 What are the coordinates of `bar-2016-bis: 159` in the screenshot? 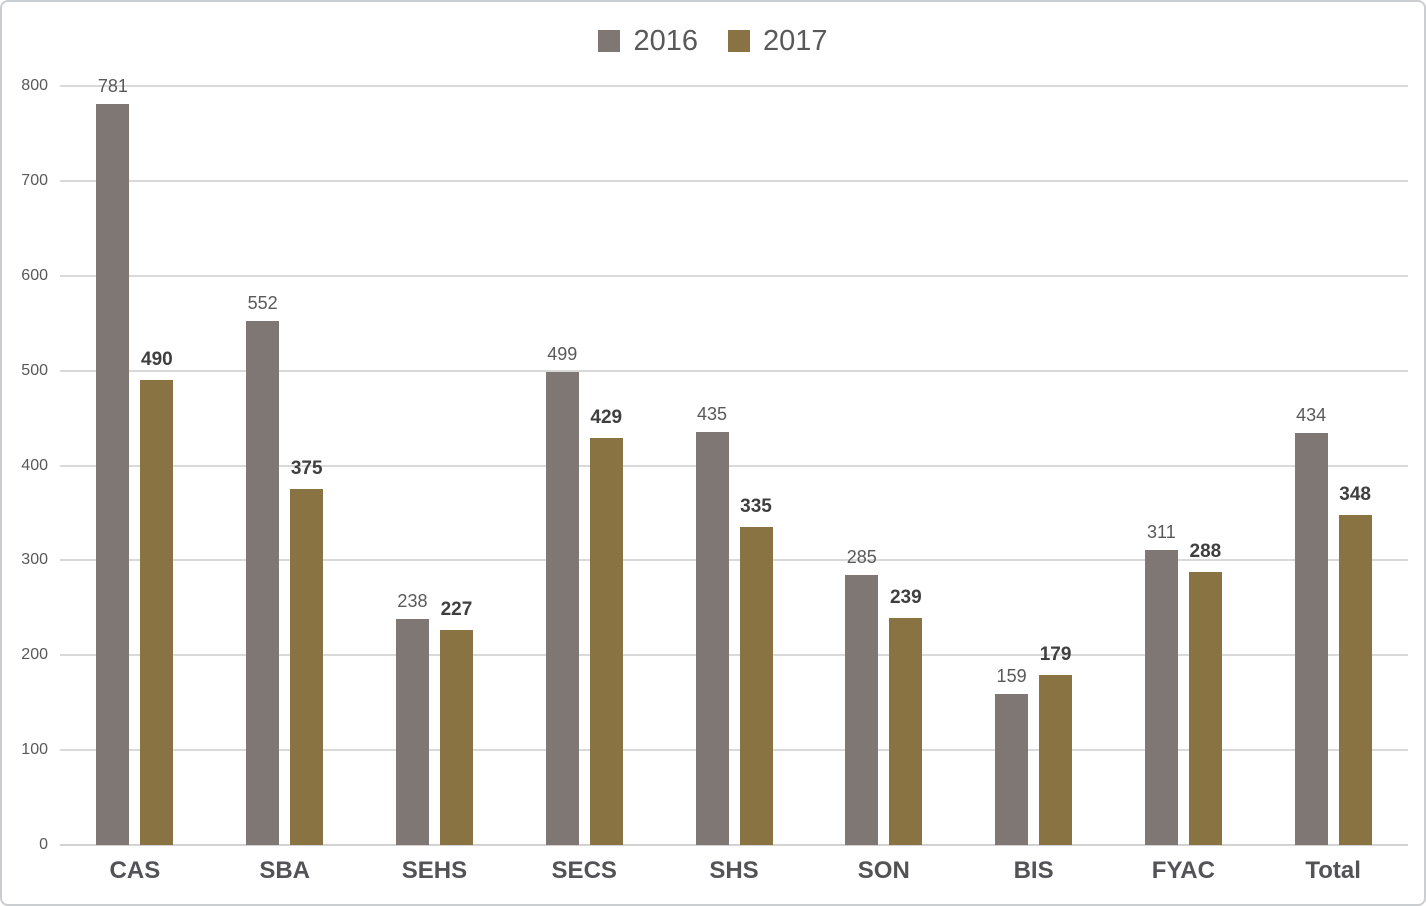 It's located at (1012, 756).